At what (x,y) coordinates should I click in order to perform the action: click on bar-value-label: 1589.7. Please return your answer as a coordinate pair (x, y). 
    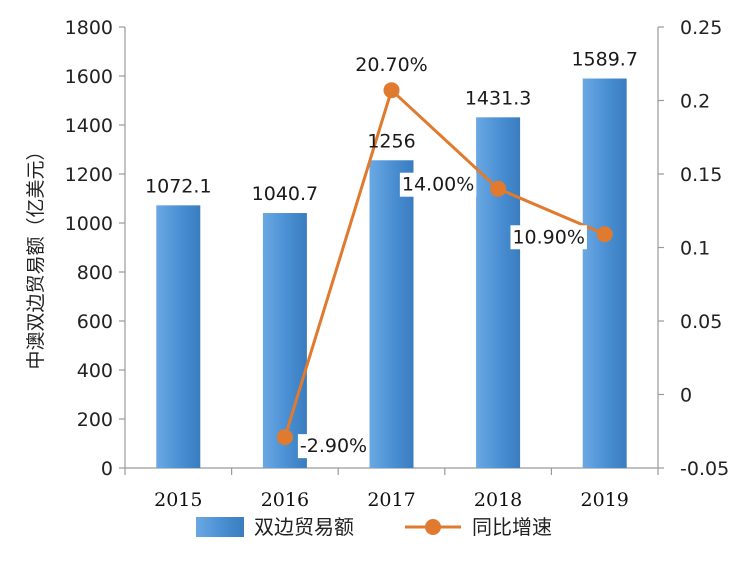
    Looking at the image, I should click on (604, 60).